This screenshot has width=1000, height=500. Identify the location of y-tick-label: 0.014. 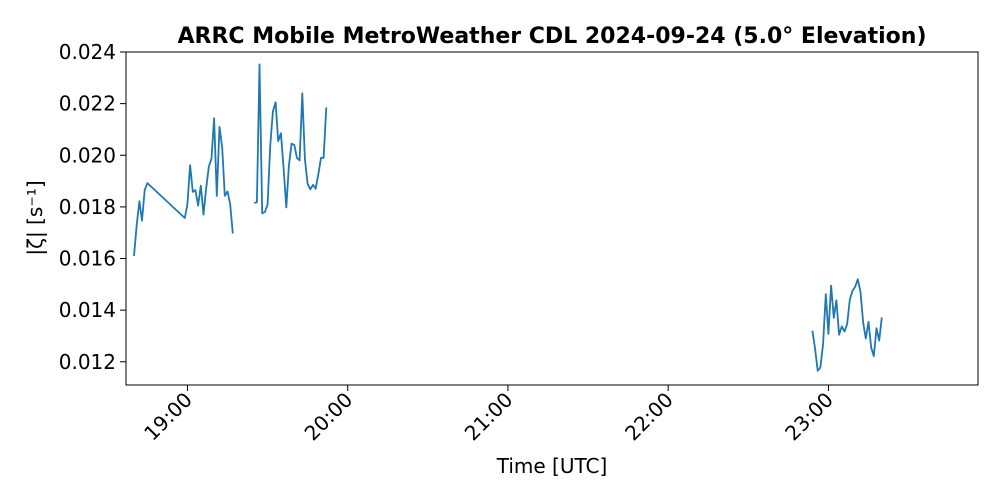
(87, 310).